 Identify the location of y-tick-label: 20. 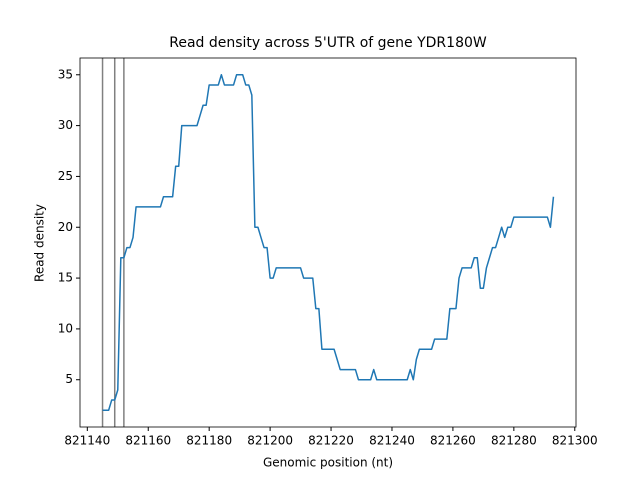
(65, 227).